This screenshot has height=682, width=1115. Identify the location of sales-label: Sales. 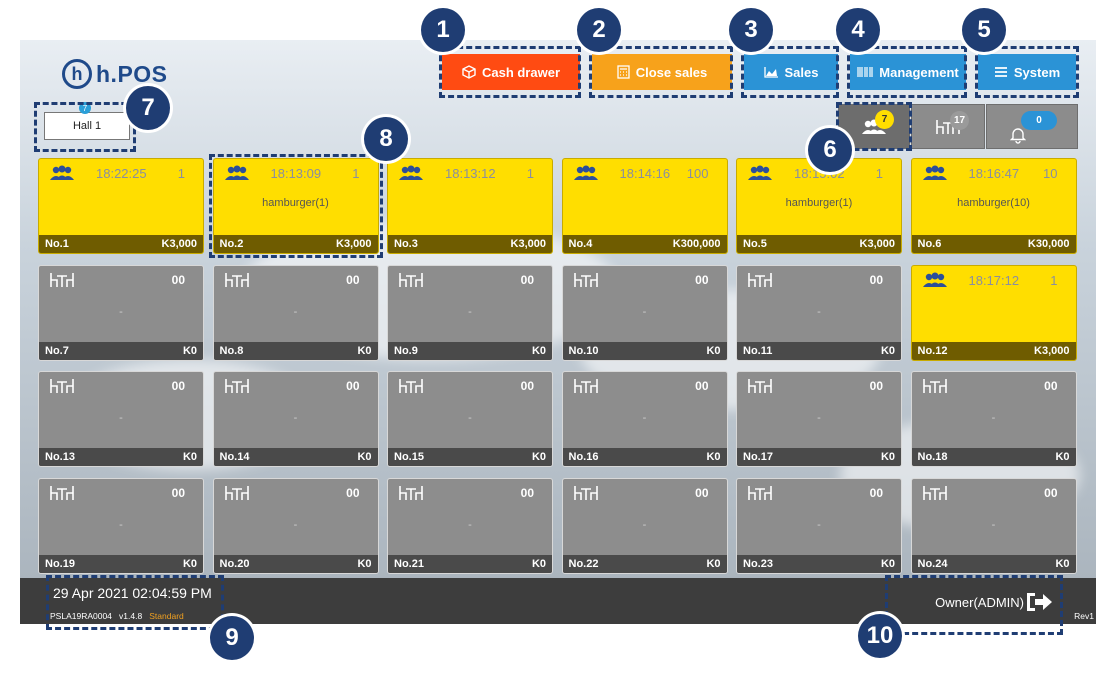
(801, 72).